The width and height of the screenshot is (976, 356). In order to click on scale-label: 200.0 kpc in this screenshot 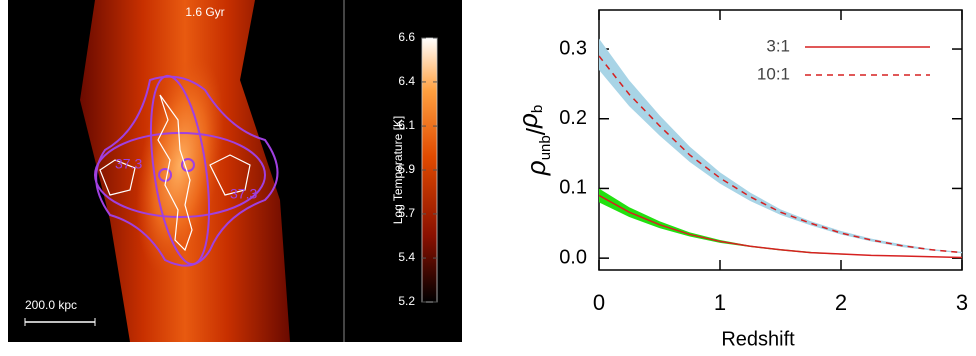, I will do `click(51, 305)`.